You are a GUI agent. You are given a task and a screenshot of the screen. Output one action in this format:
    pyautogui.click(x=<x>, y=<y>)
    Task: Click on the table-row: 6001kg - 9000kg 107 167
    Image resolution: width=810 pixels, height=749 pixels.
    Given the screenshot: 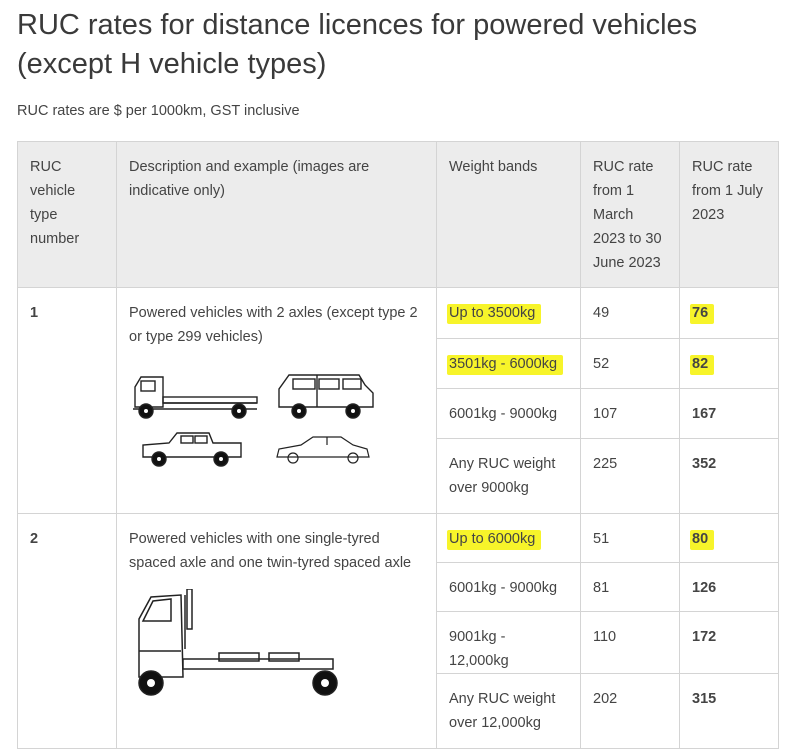 What is the action you would take?
    pyautogui.click(x=398, y=413)
    